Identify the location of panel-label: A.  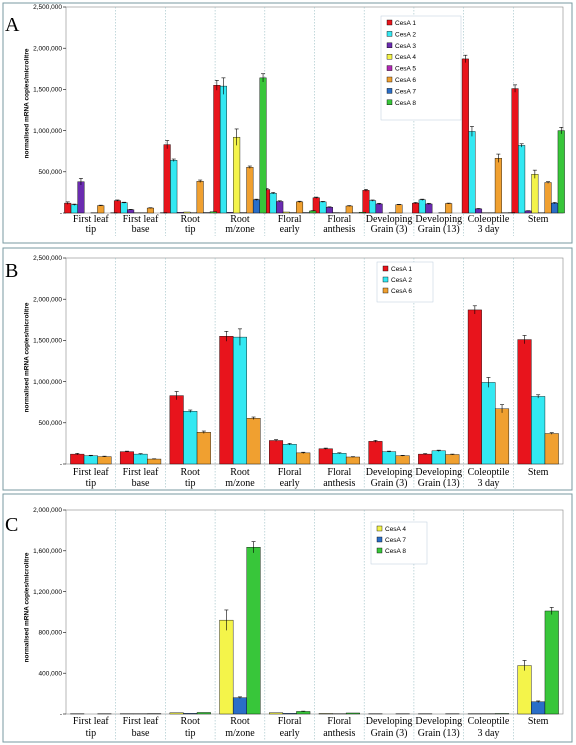
(12, 25).